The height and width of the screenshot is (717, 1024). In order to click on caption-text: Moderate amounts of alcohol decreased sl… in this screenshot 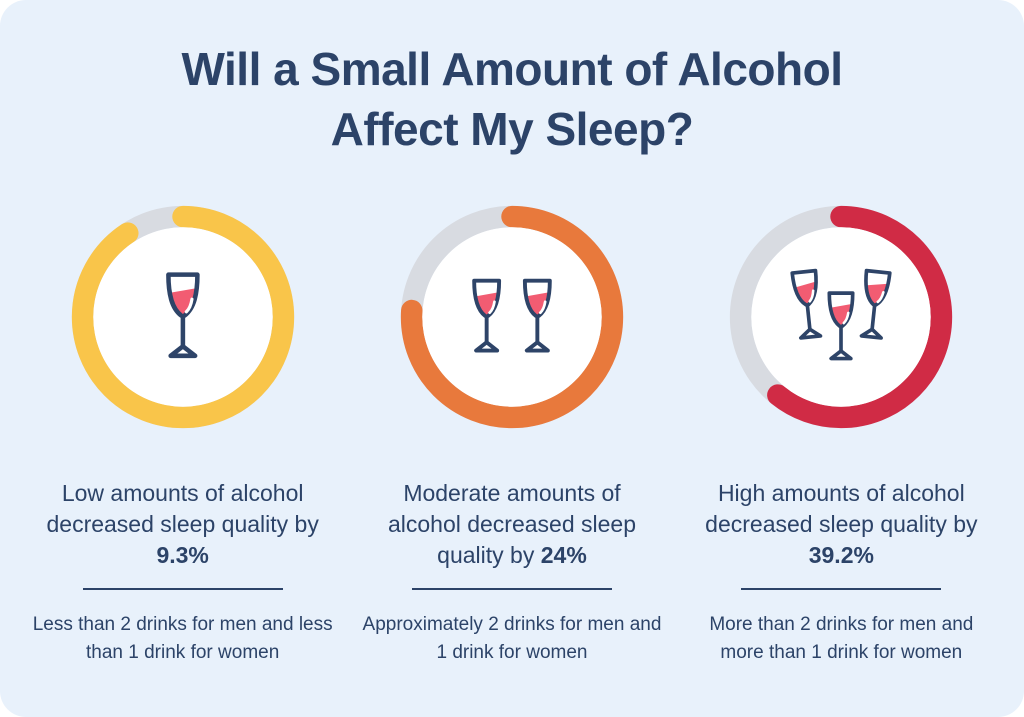, I will do `click(512, 524)`.